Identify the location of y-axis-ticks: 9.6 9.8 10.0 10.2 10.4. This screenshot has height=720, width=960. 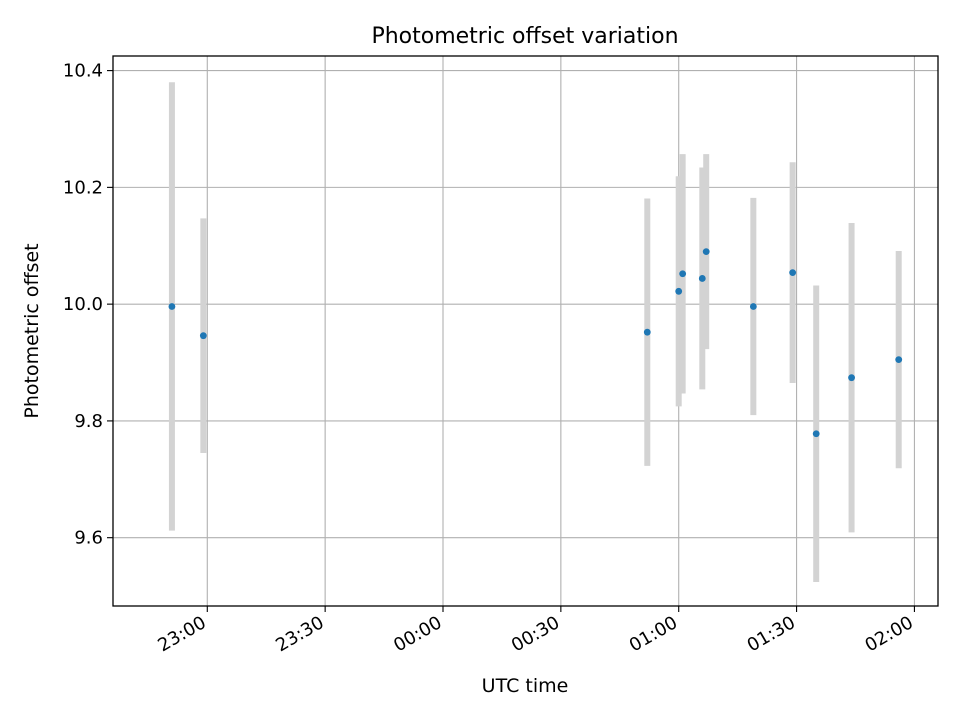
(88, 305).